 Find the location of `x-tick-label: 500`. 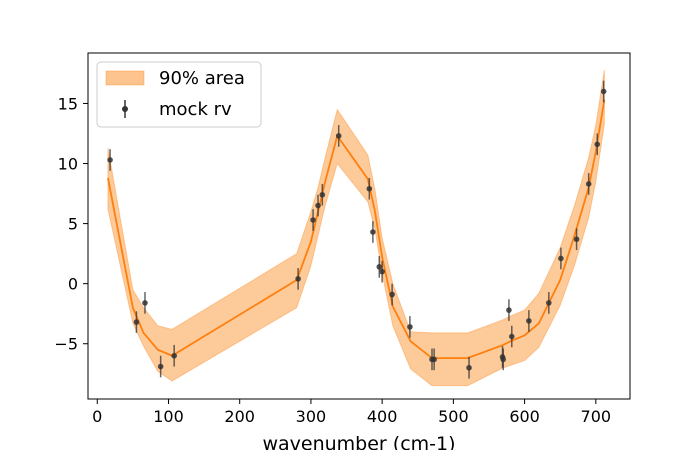

x-tick-label: 500 is located at coordinates (453, 416).